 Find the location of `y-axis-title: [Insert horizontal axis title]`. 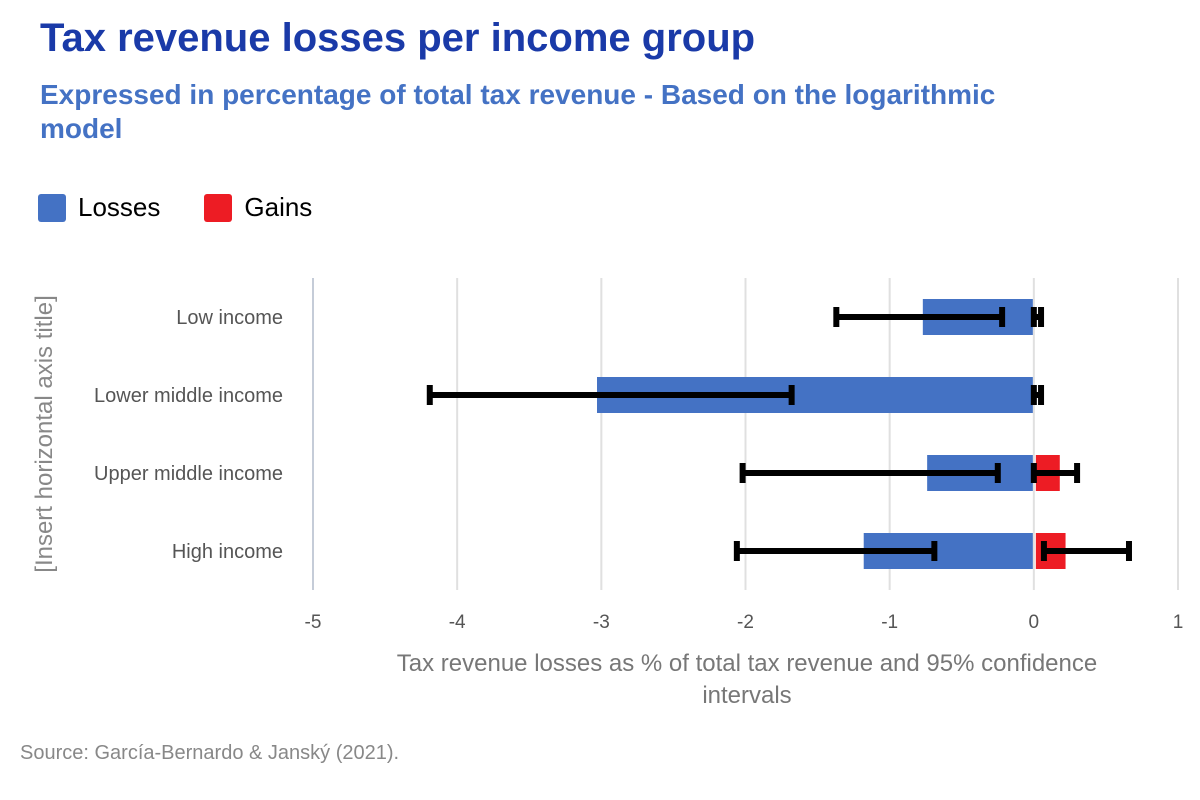

y-axis-title: [Insert horizontal axis title] is located at coordinates (44, 433).